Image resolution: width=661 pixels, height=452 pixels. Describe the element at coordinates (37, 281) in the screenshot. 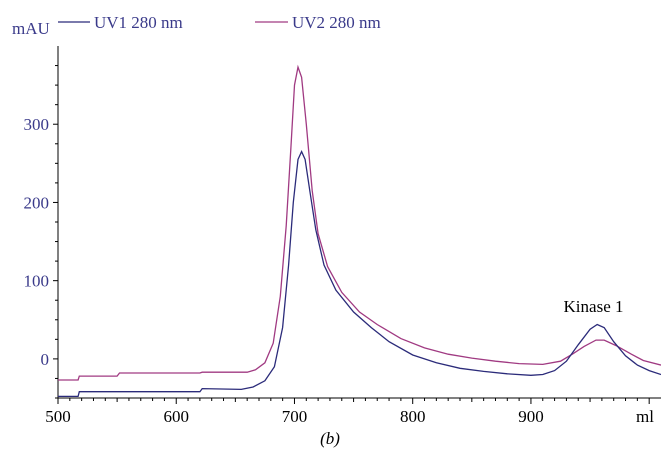

I see `y-tick-label: 100` at that location.